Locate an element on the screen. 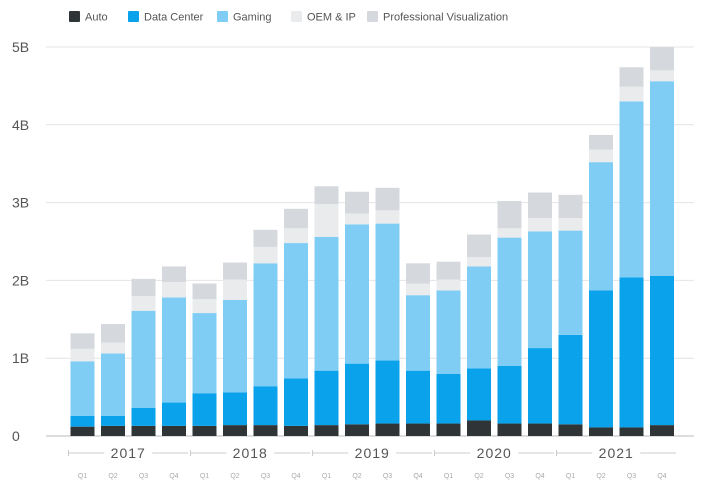 The image size is (704, 488). y-tick-label: 3B is located at coordinates (20, 203).